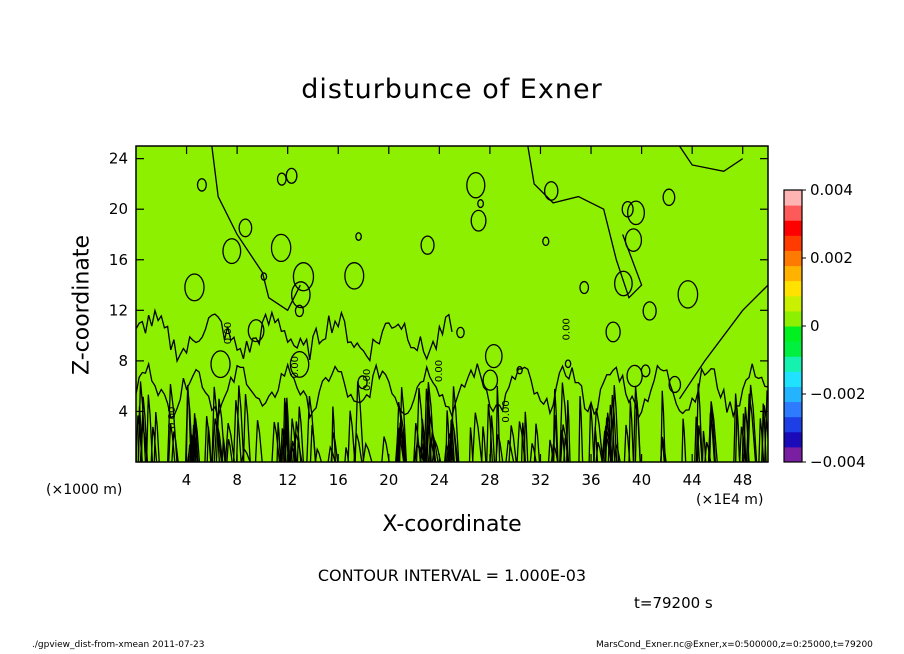  Describe the element at coordinates (452, 575) in the screenshot. I see `contour-interval-text: CONTOUR INTERVAL = 1.000E-03` at that location.